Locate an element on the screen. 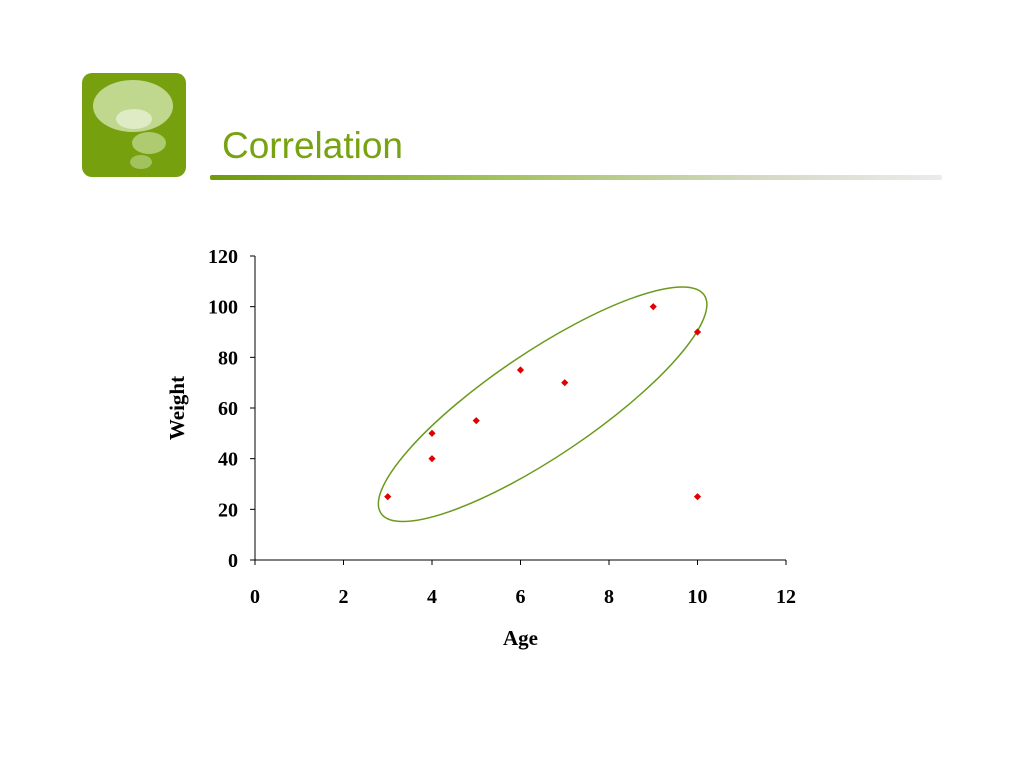 Image resolution: width=1024 pixels, height=768 pixels. thought-bubble-icon is located at coordinates (133, 124).